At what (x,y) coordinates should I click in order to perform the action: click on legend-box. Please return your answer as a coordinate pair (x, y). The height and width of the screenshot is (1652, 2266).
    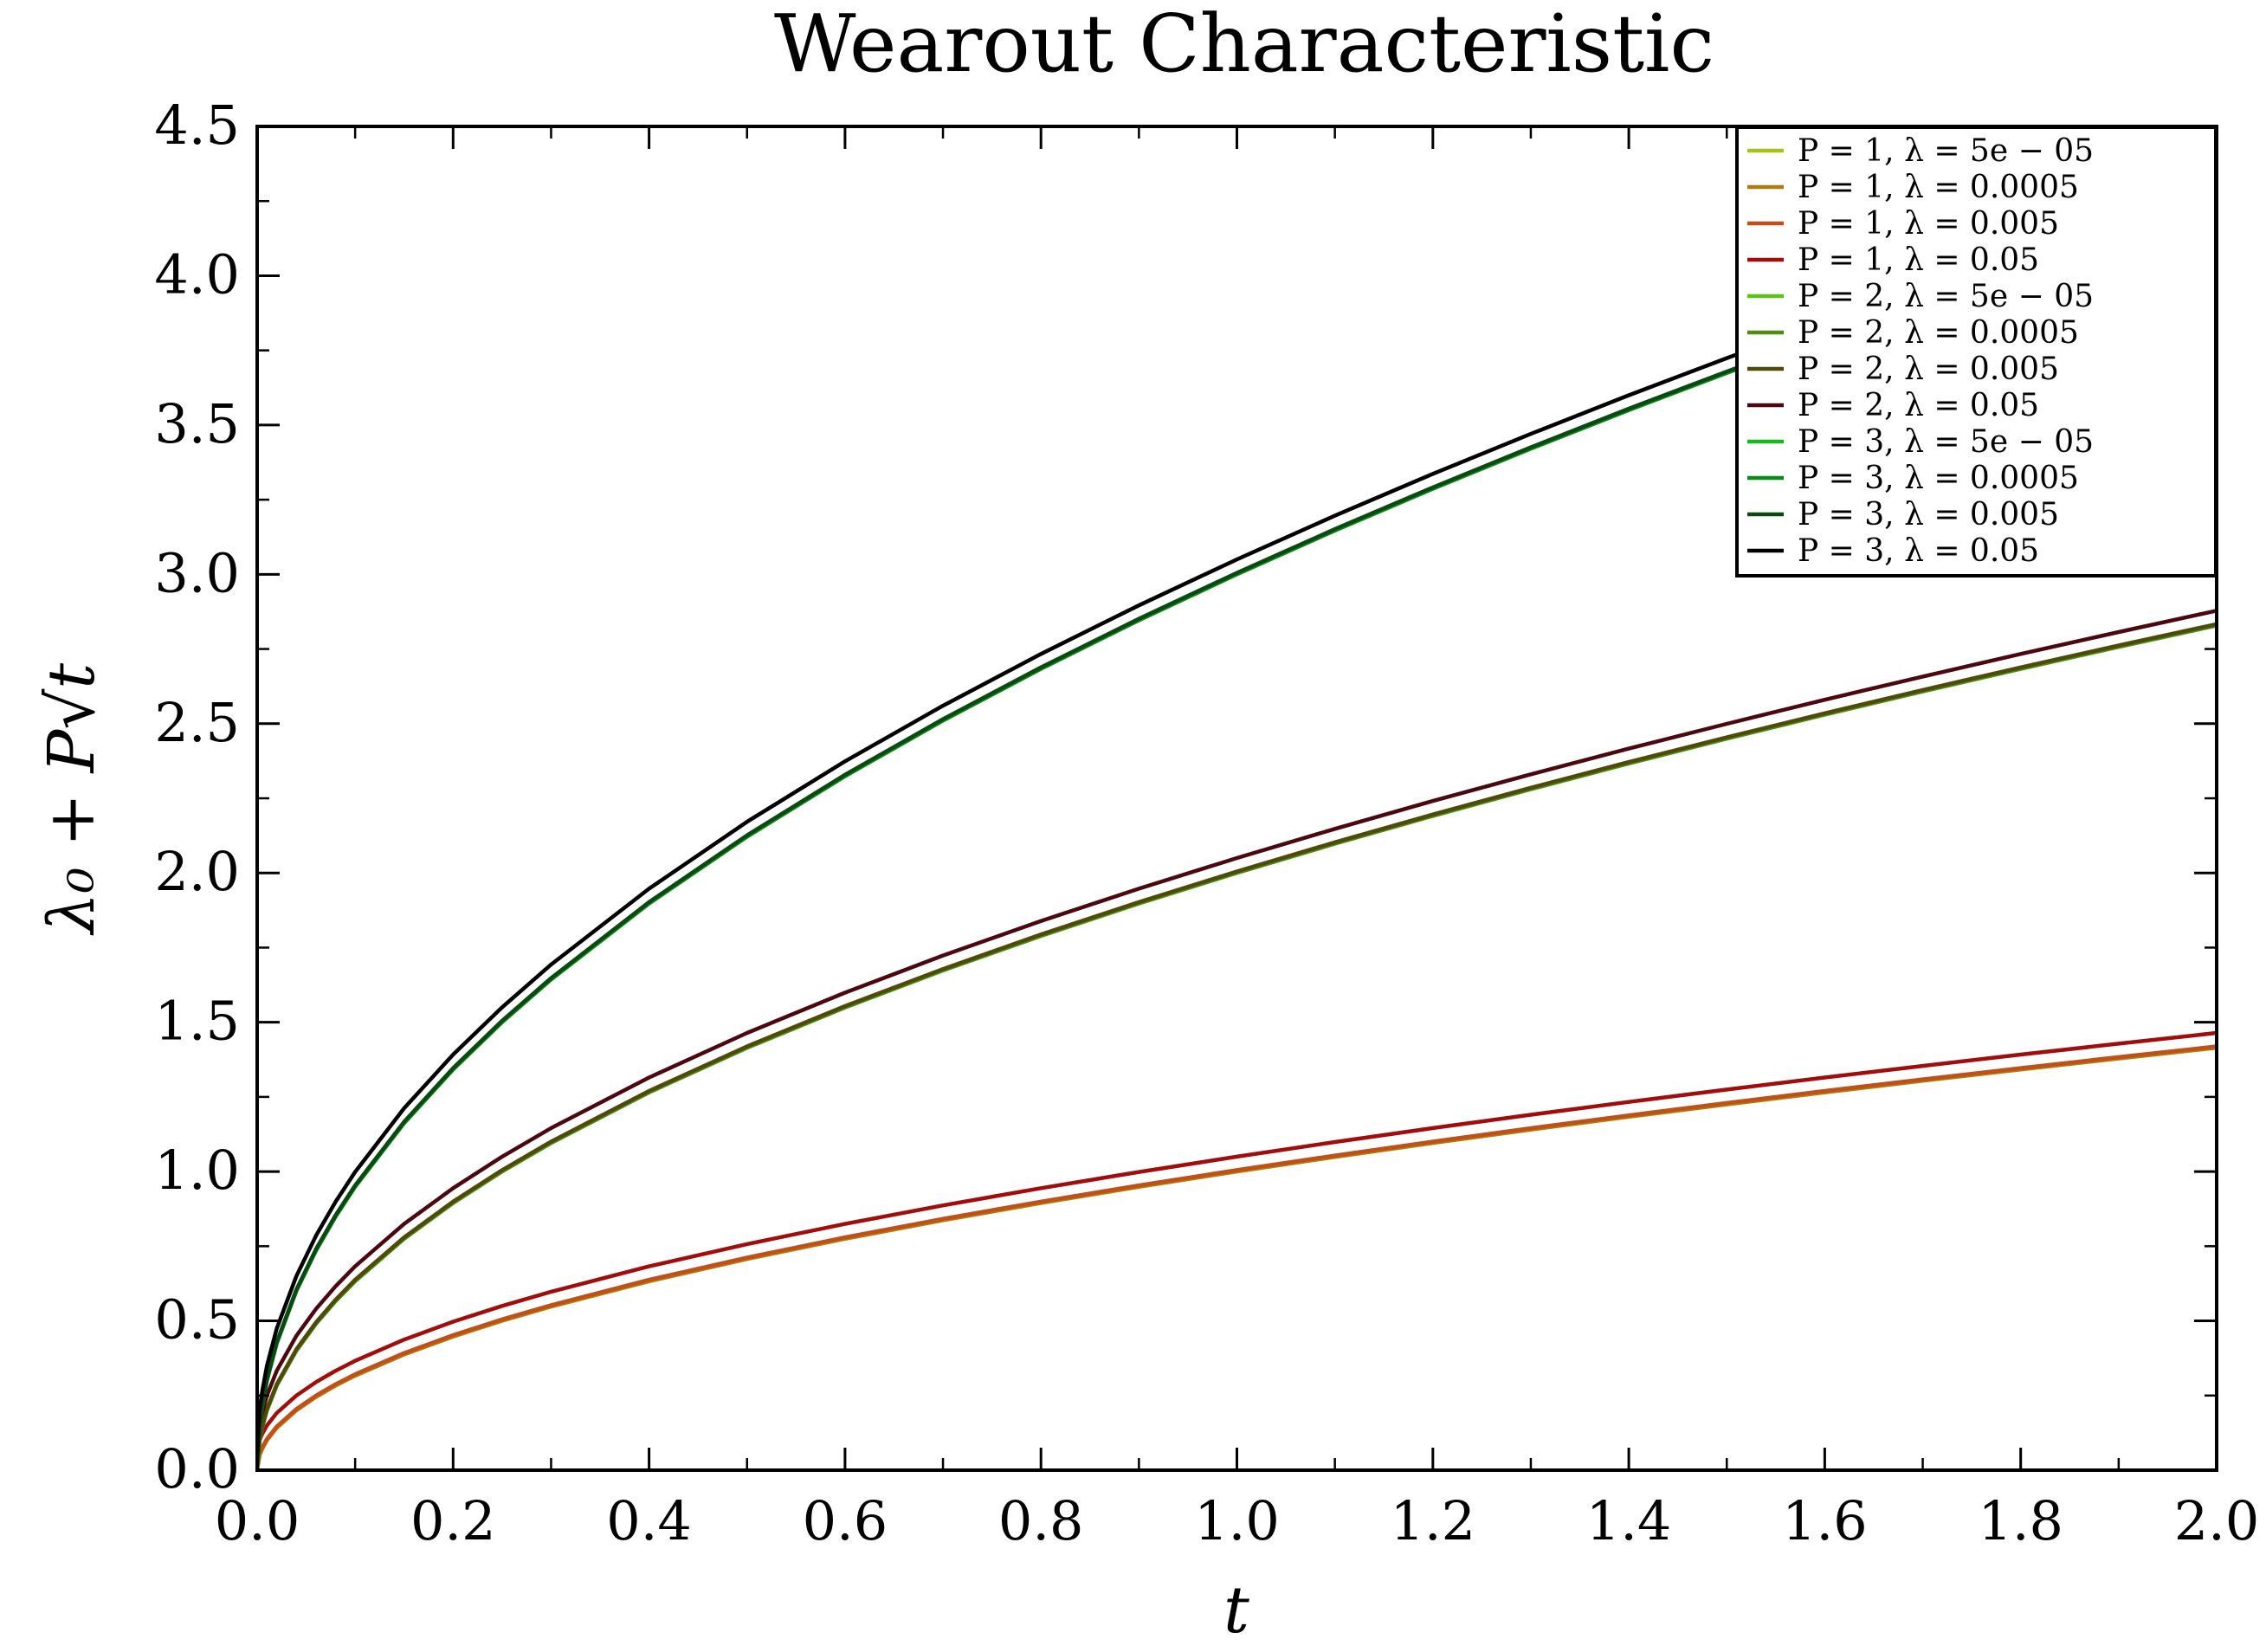
    Looking at the image, I should click on (1976, 352).